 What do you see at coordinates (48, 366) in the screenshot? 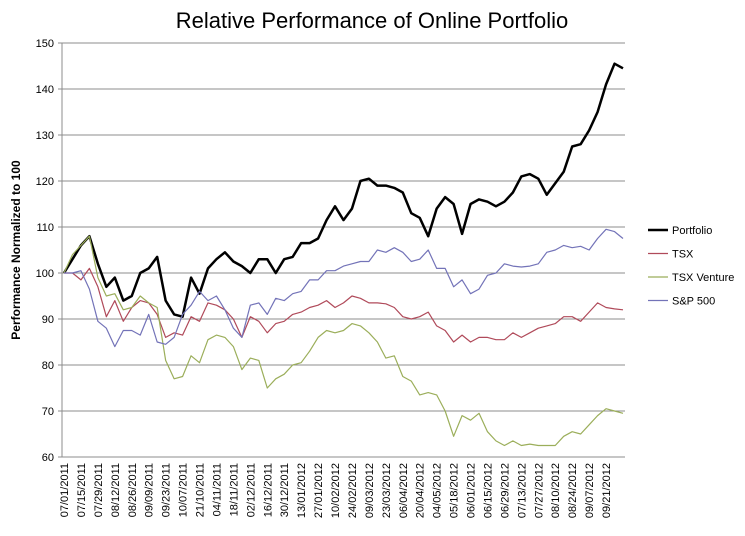
I see `y-tick-label: 80` at bounding box center [48, 366].